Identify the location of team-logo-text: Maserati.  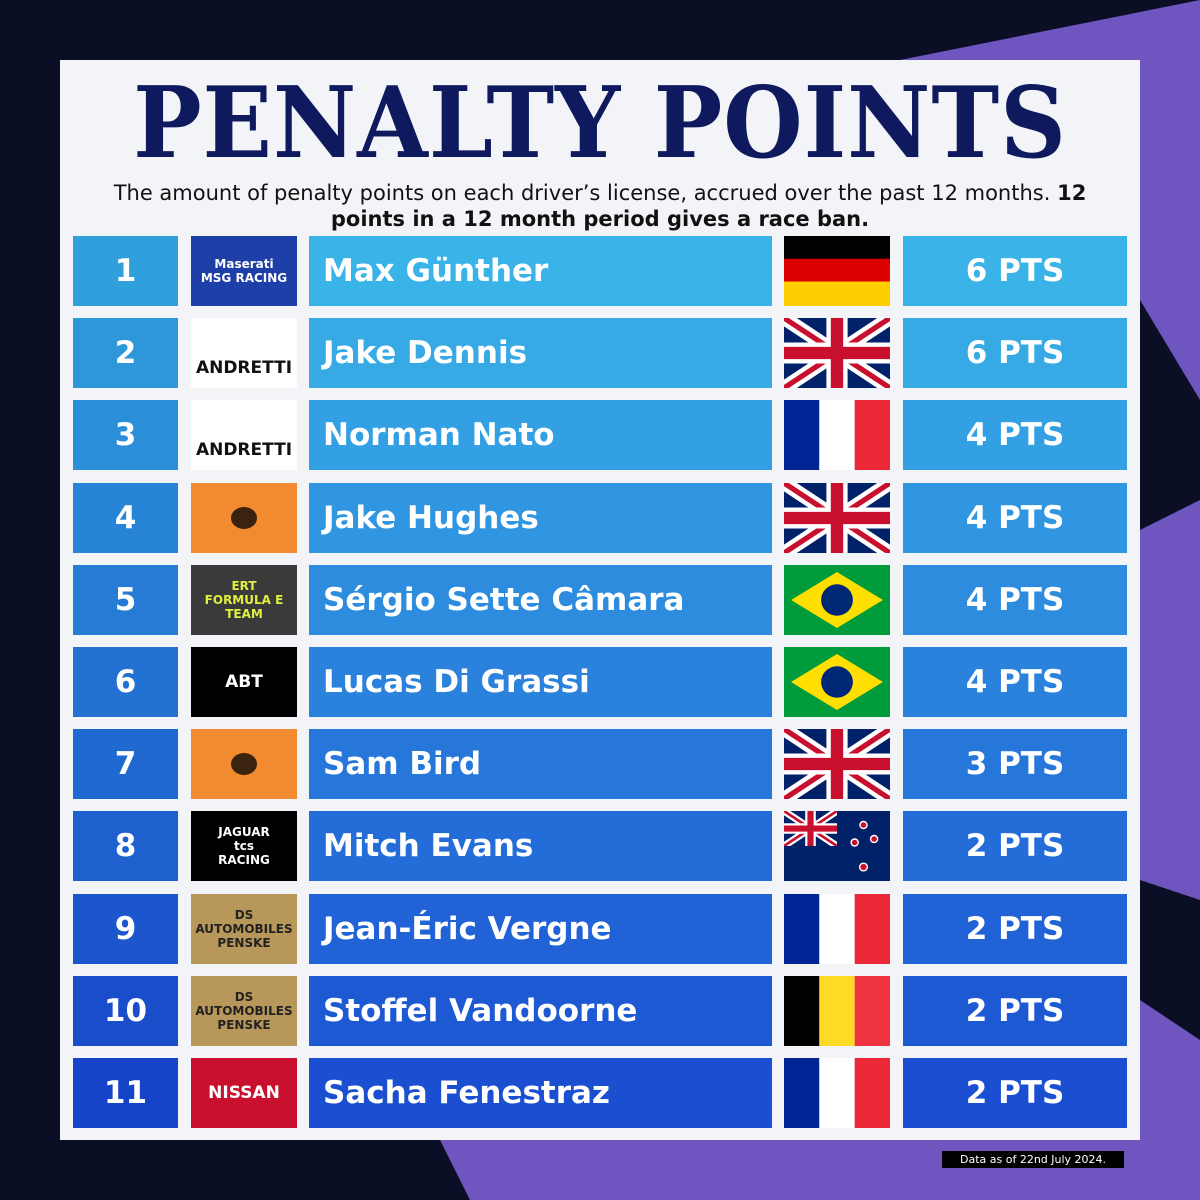
(244, 264).